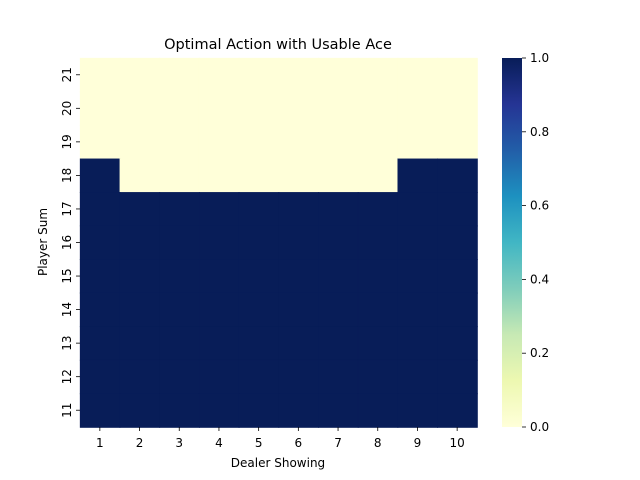 This screenshot has height=480, width=640. What do you see at coordinates (539, 58) in the screenshot?
I see `colorbar-tick-label: 1.0` at bounding box center [539, 58].